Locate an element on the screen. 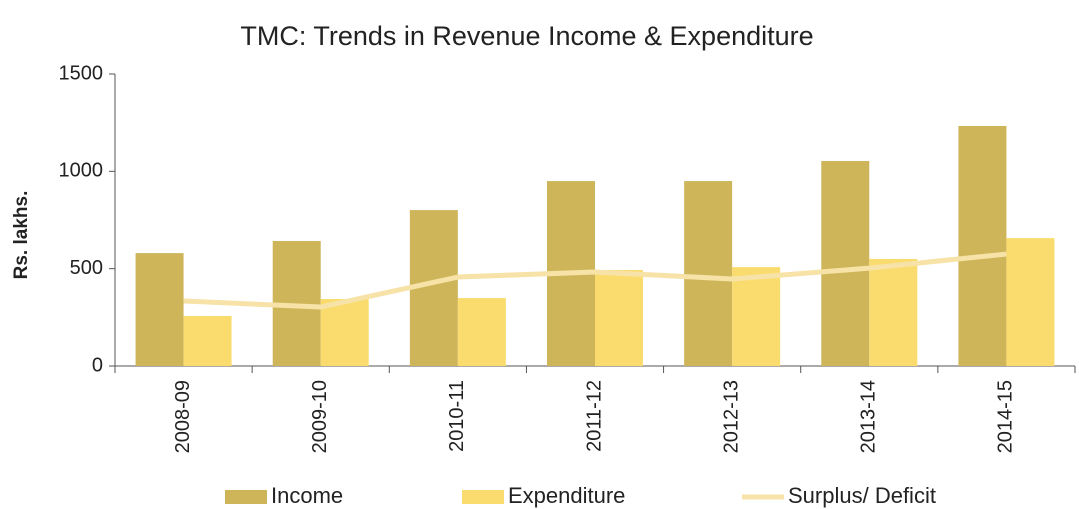  legend-label: Income is located at coordinates (307, 495).